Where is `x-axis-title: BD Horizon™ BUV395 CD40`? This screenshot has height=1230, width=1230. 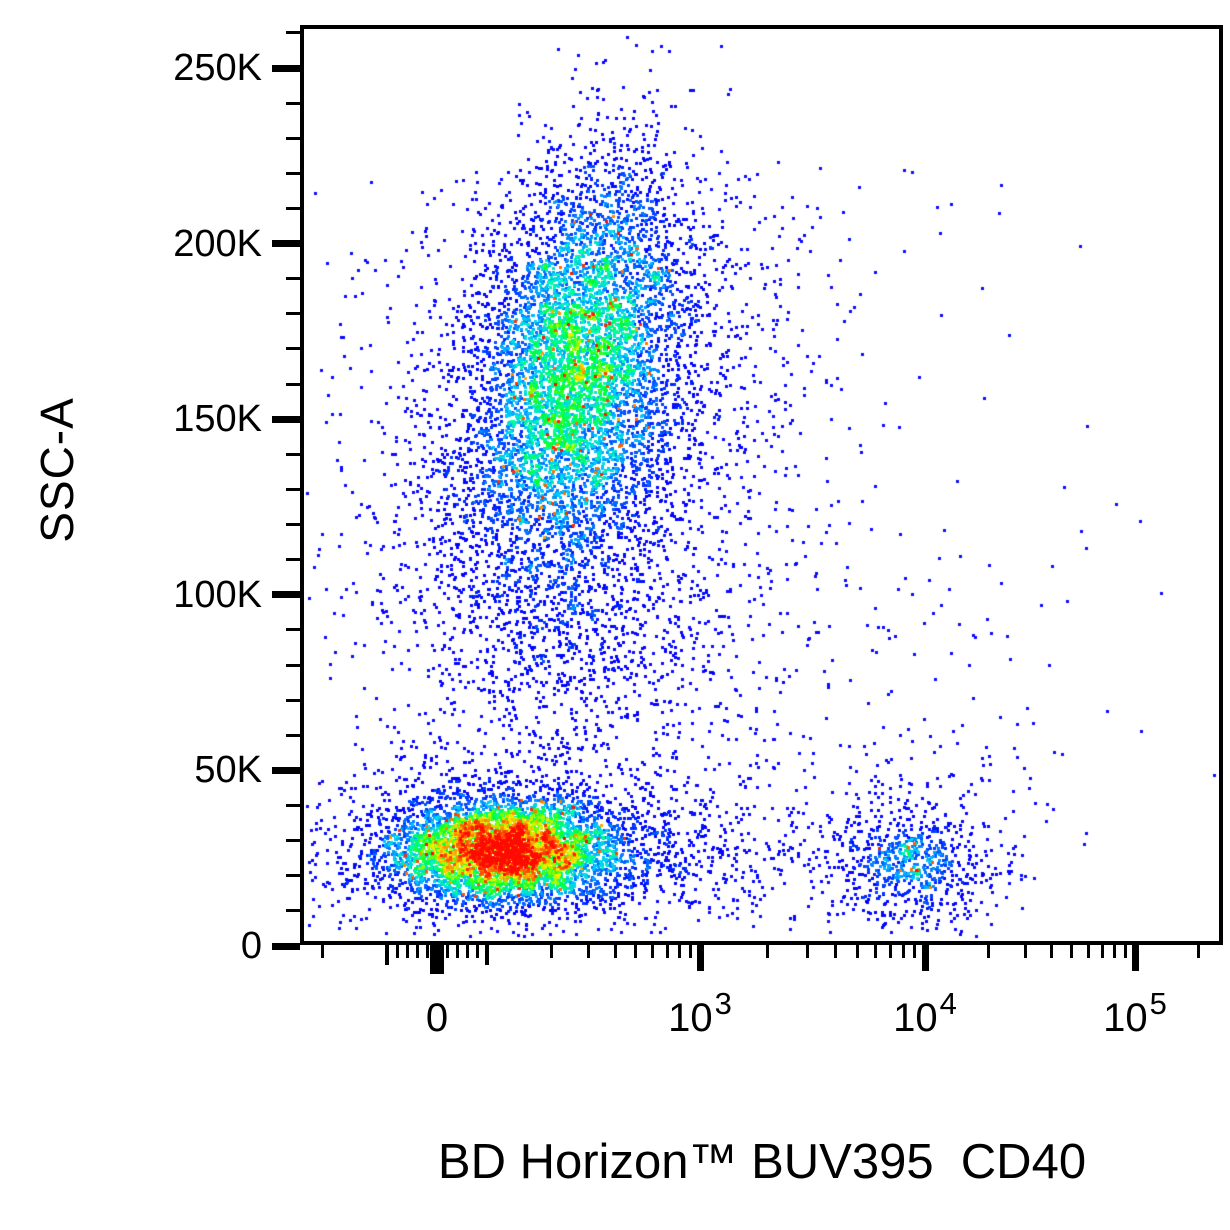 x-axis-title: BD Horizon™ BUV395 CD40 is located at coordinates (762, 1162).